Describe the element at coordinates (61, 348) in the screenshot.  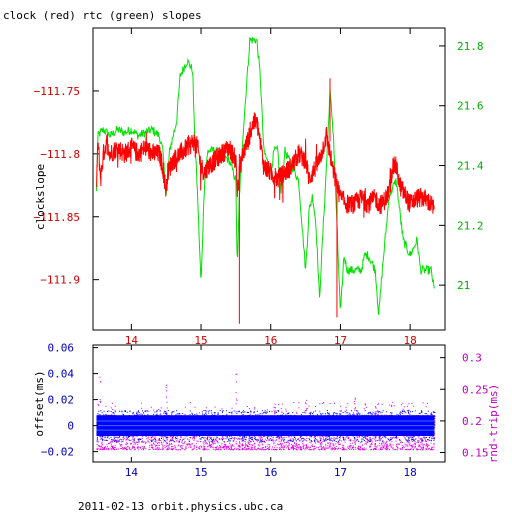
I see `bottom-y-tick-label: 0.06` at that location.